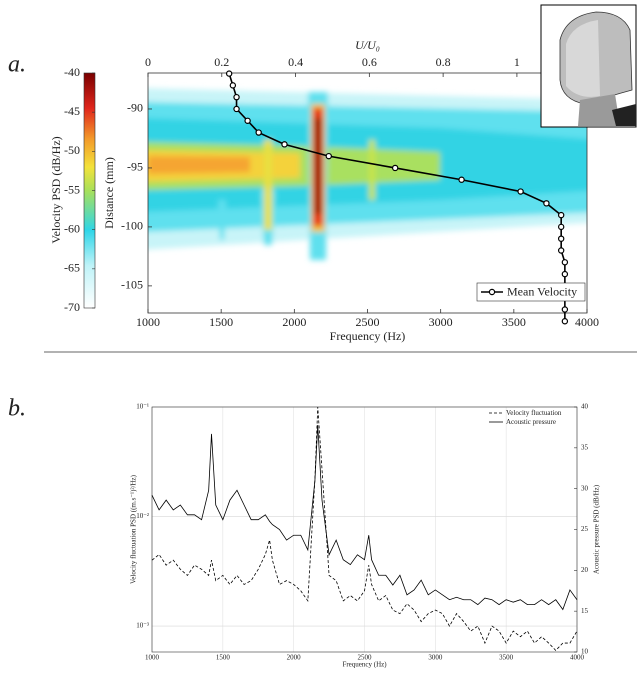 This screenshot has width=637, height=675. What do you see at coordinates (367, 45) in the screenshot?
I see `x2-axis-label: U/U₀` at bounding box center [367, 45].